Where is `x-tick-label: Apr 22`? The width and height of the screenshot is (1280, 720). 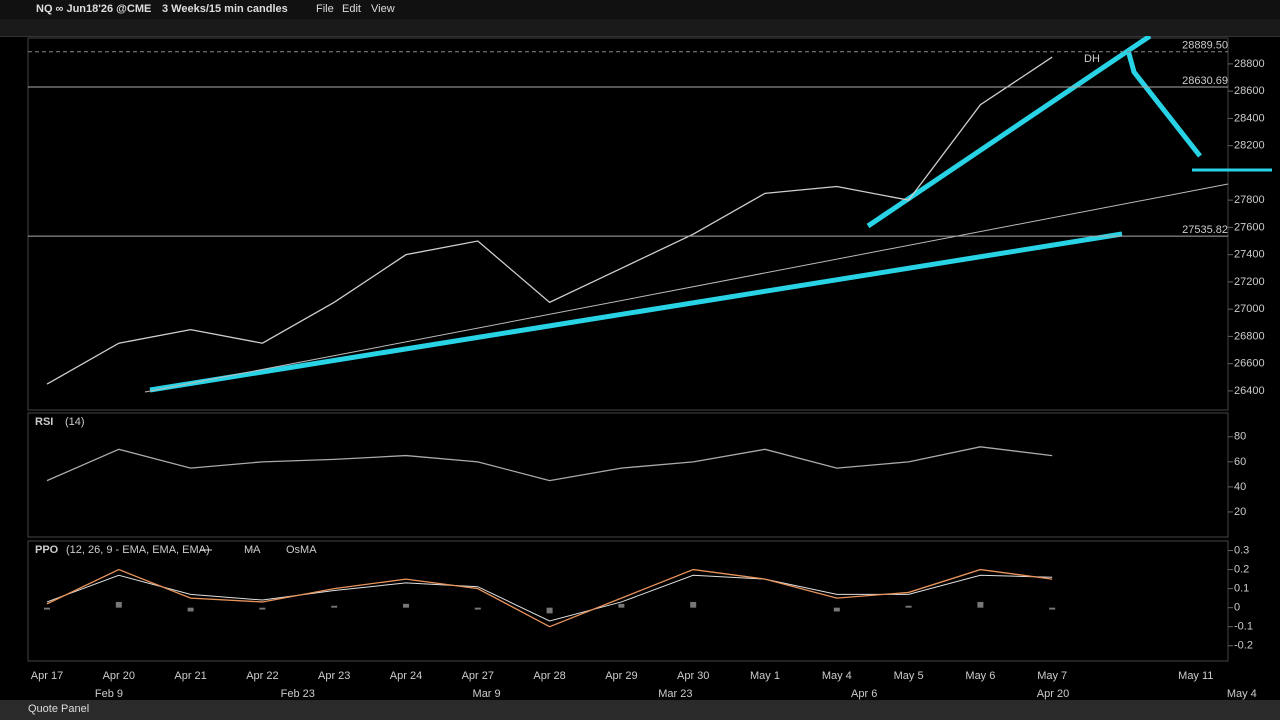 x-tick-label: Apr 22 is located at coordinates (262, 676).